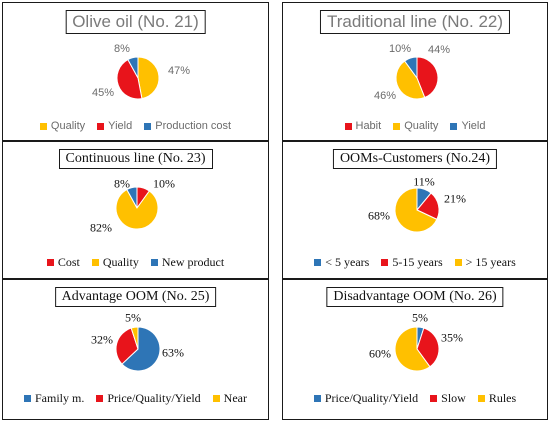 This screenshot has width=550, height=422. I want to click on legend-label: > 15 years, so click(490, 262).